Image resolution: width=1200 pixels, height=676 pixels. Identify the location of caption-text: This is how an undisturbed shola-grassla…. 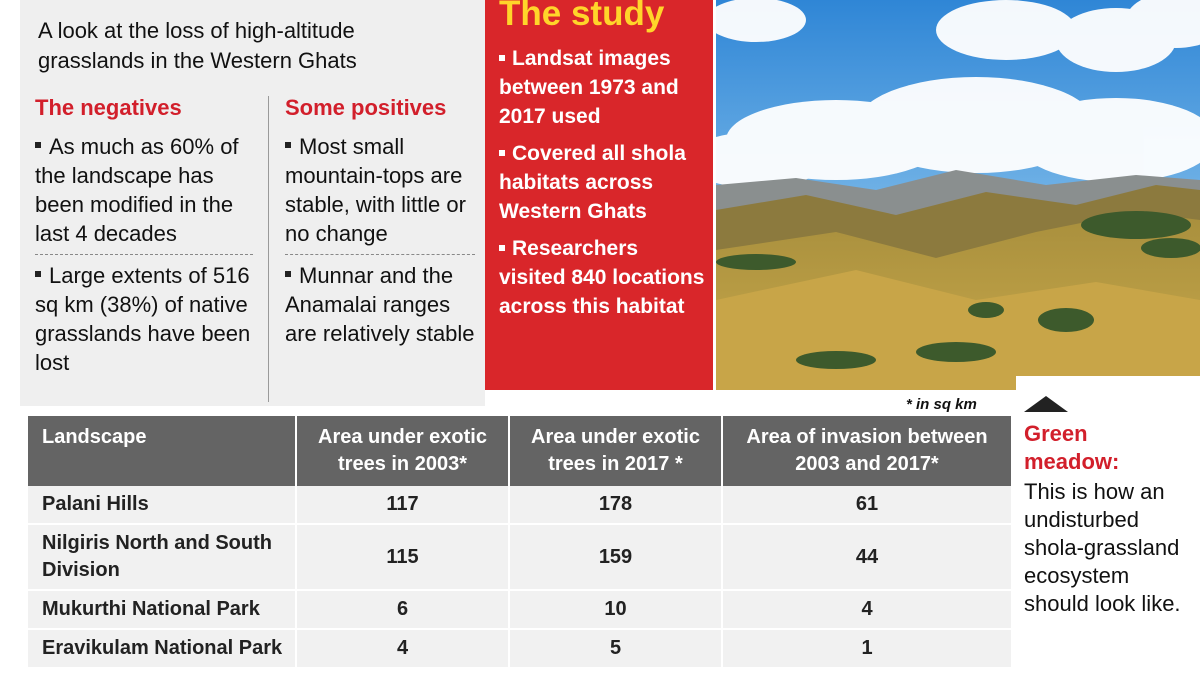
(1102, 547).